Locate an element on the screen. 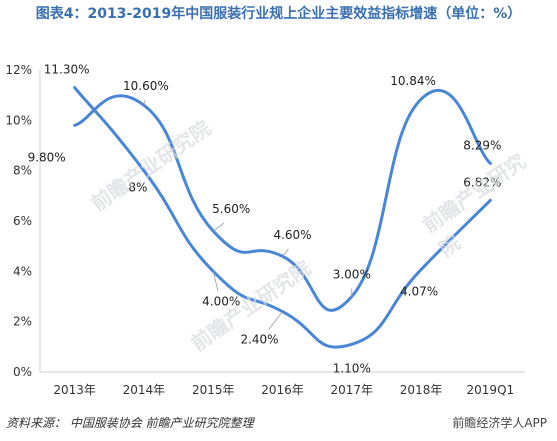  x-tick-label: 2018年 is located at coordinates (421, 390).